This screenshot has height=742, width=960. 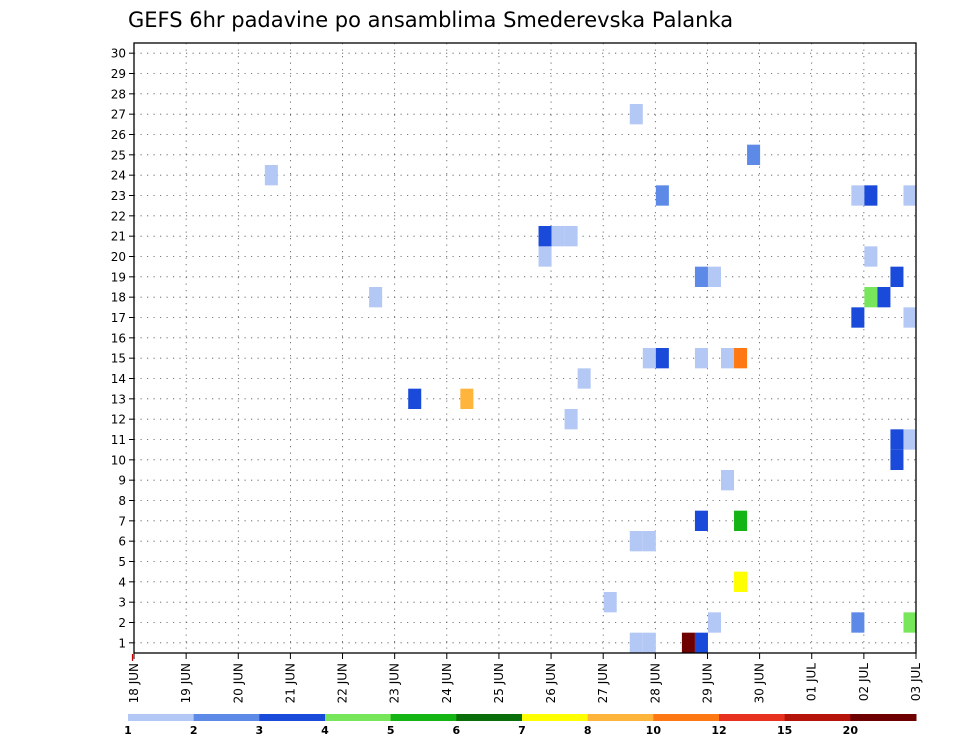 I want to click on x-tick-label: 27 JUN, so click(x=603, y=683).